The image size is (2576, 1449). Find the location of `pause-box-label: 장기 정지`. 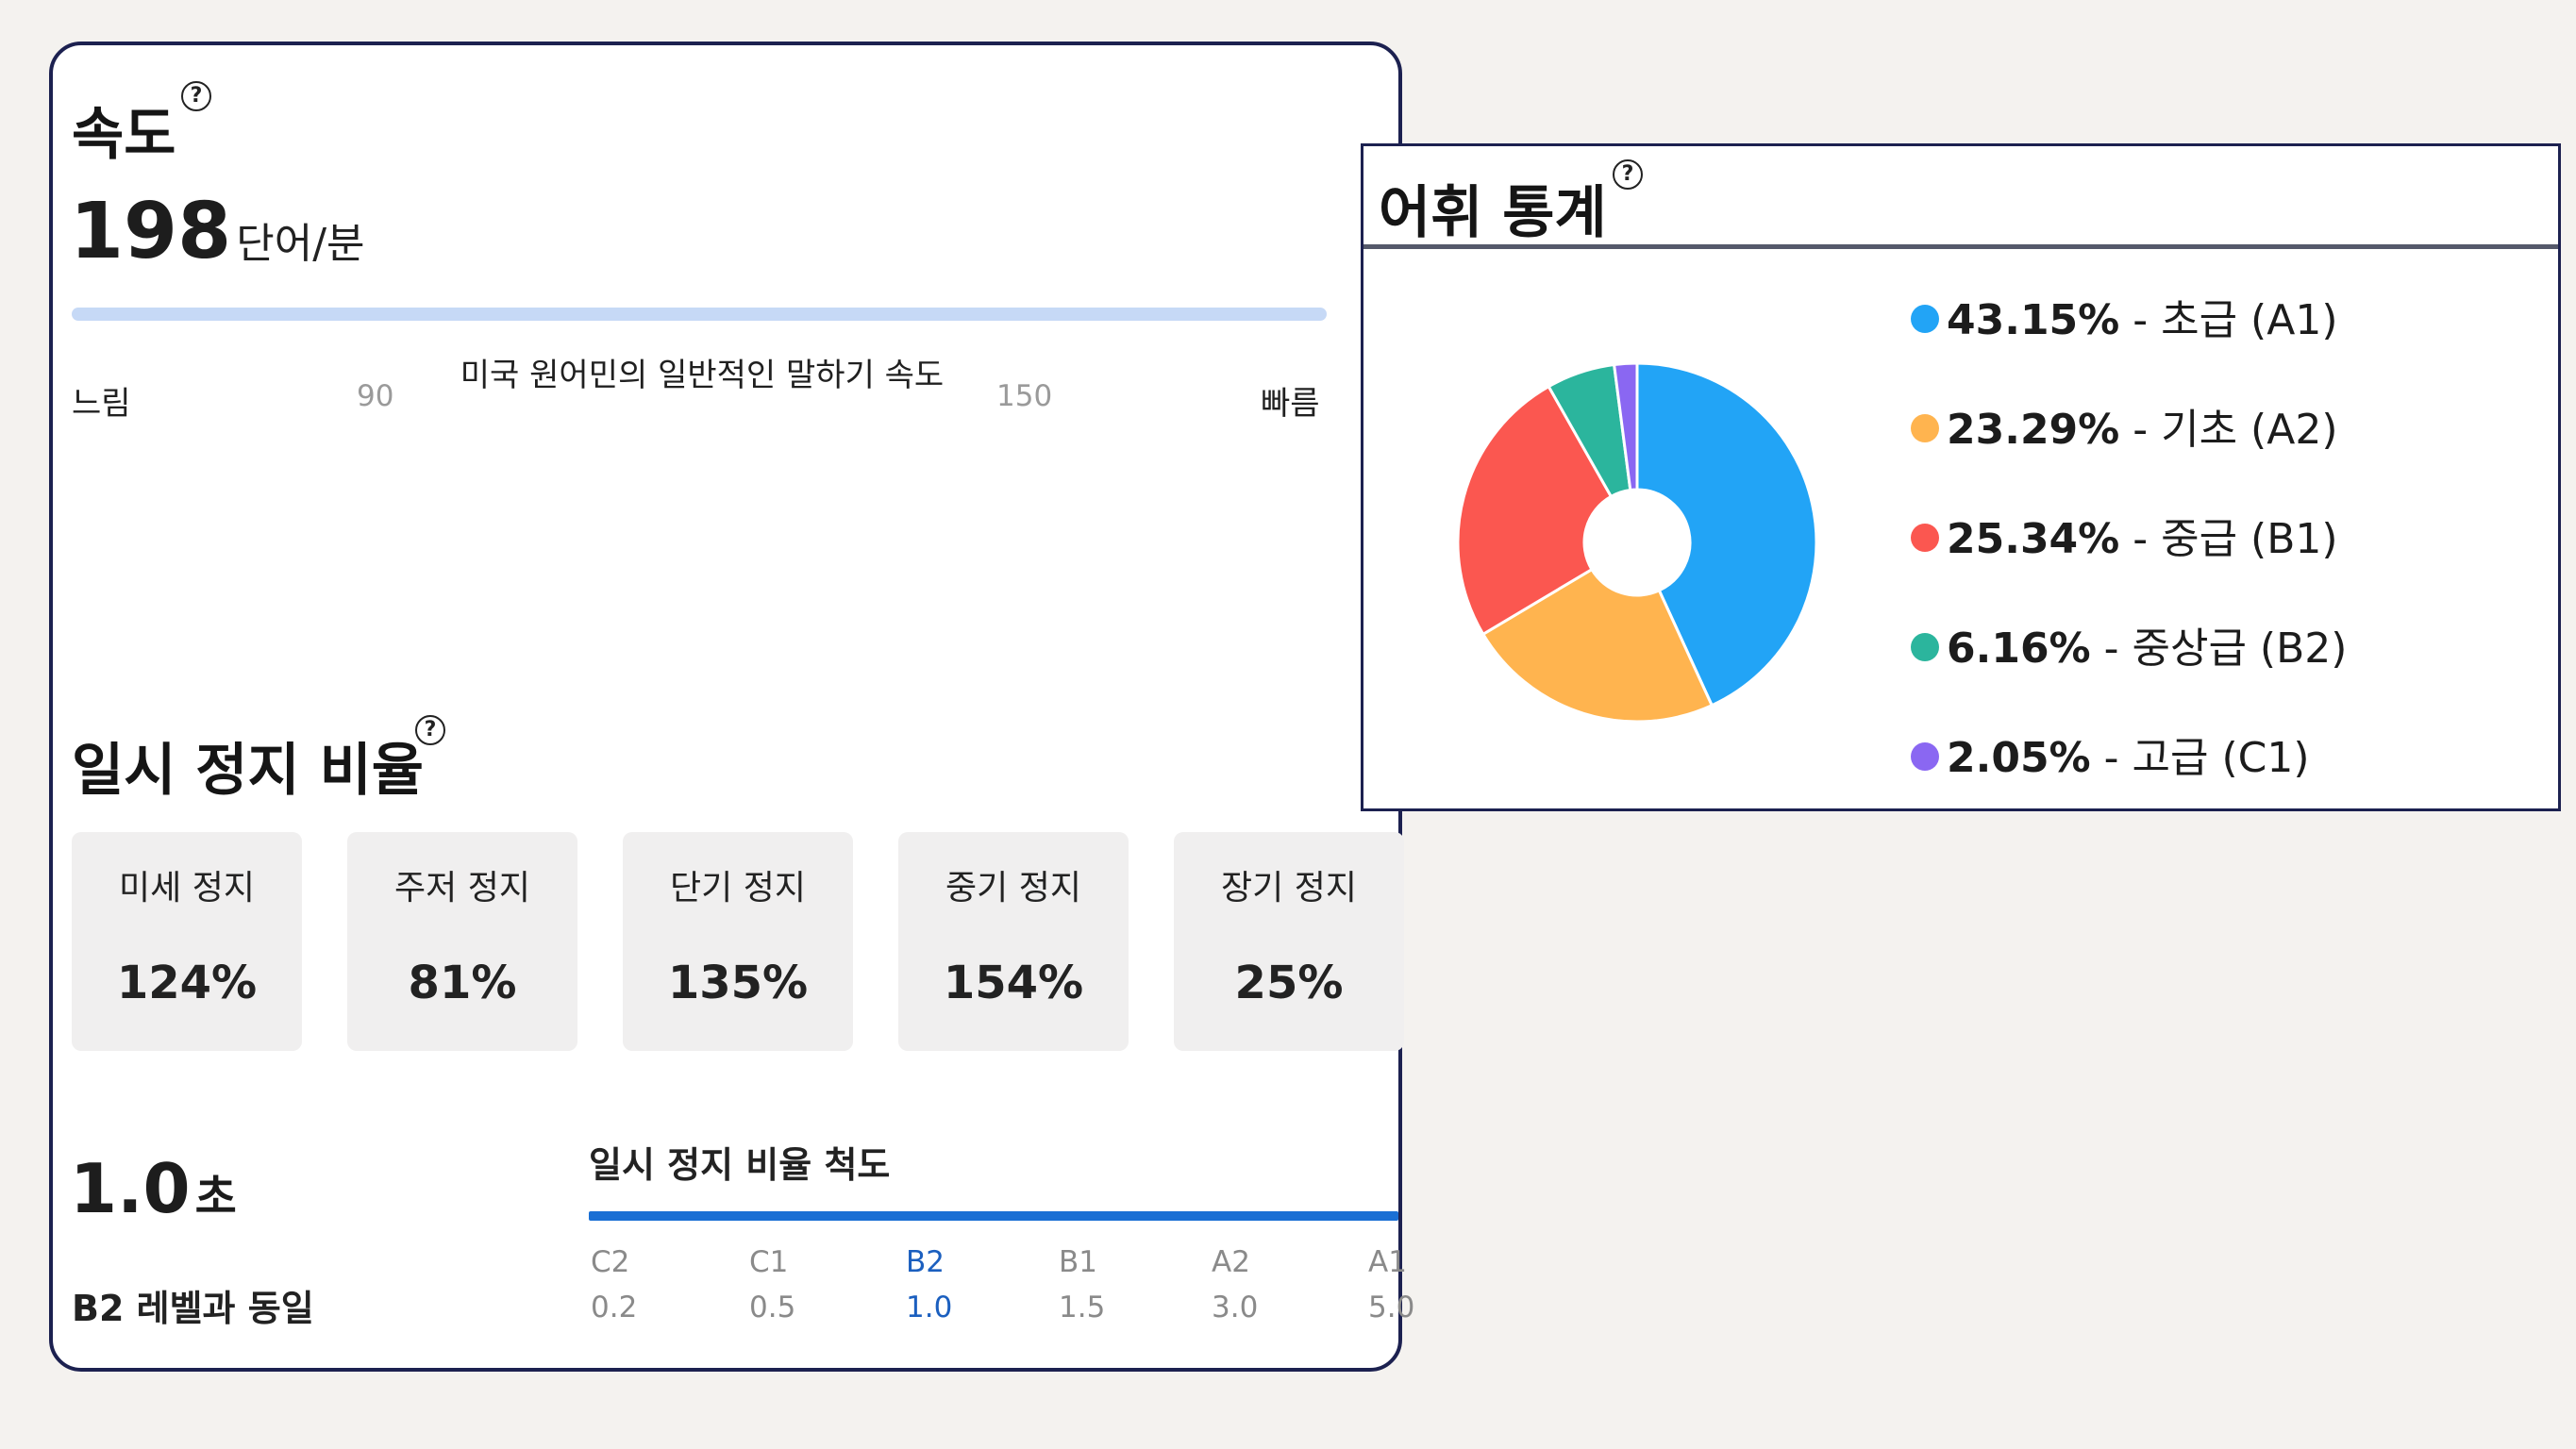

pause-box-label: 장기 정지 is located at coordinates (1289, 888).